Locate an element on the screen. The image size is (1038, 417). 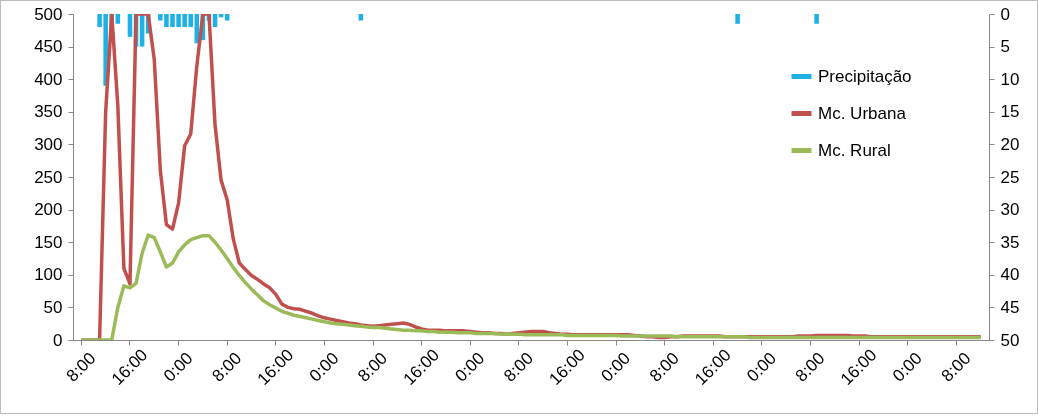
y2-tick-label: 40 is located at coordinates (1010, 275).